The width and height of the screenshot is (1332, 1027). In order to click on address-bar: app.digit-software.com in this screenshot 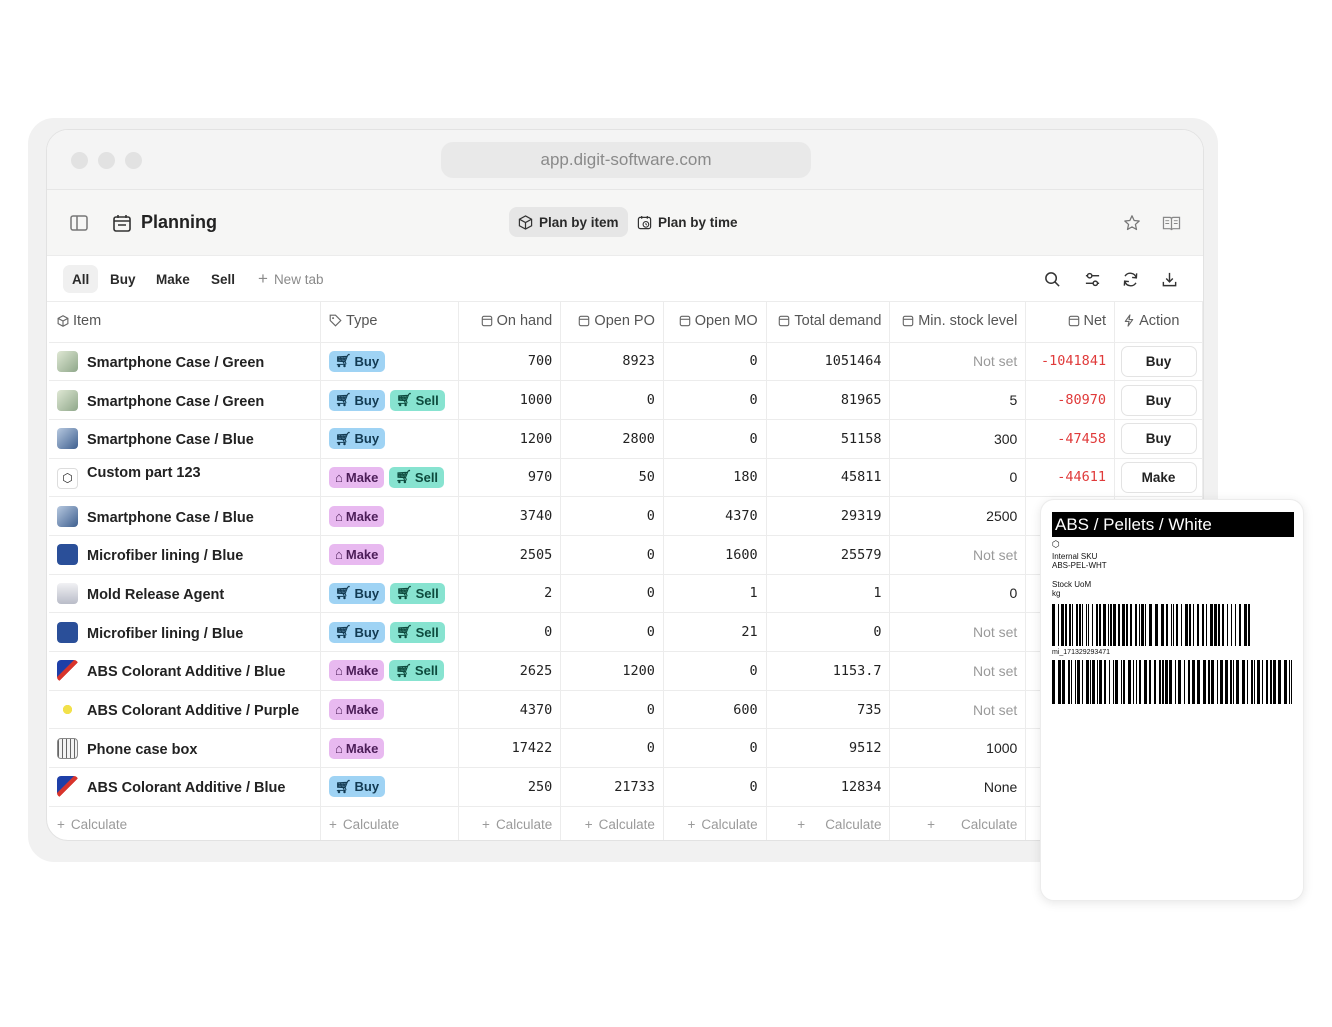, I will do `click(626, 160)`.